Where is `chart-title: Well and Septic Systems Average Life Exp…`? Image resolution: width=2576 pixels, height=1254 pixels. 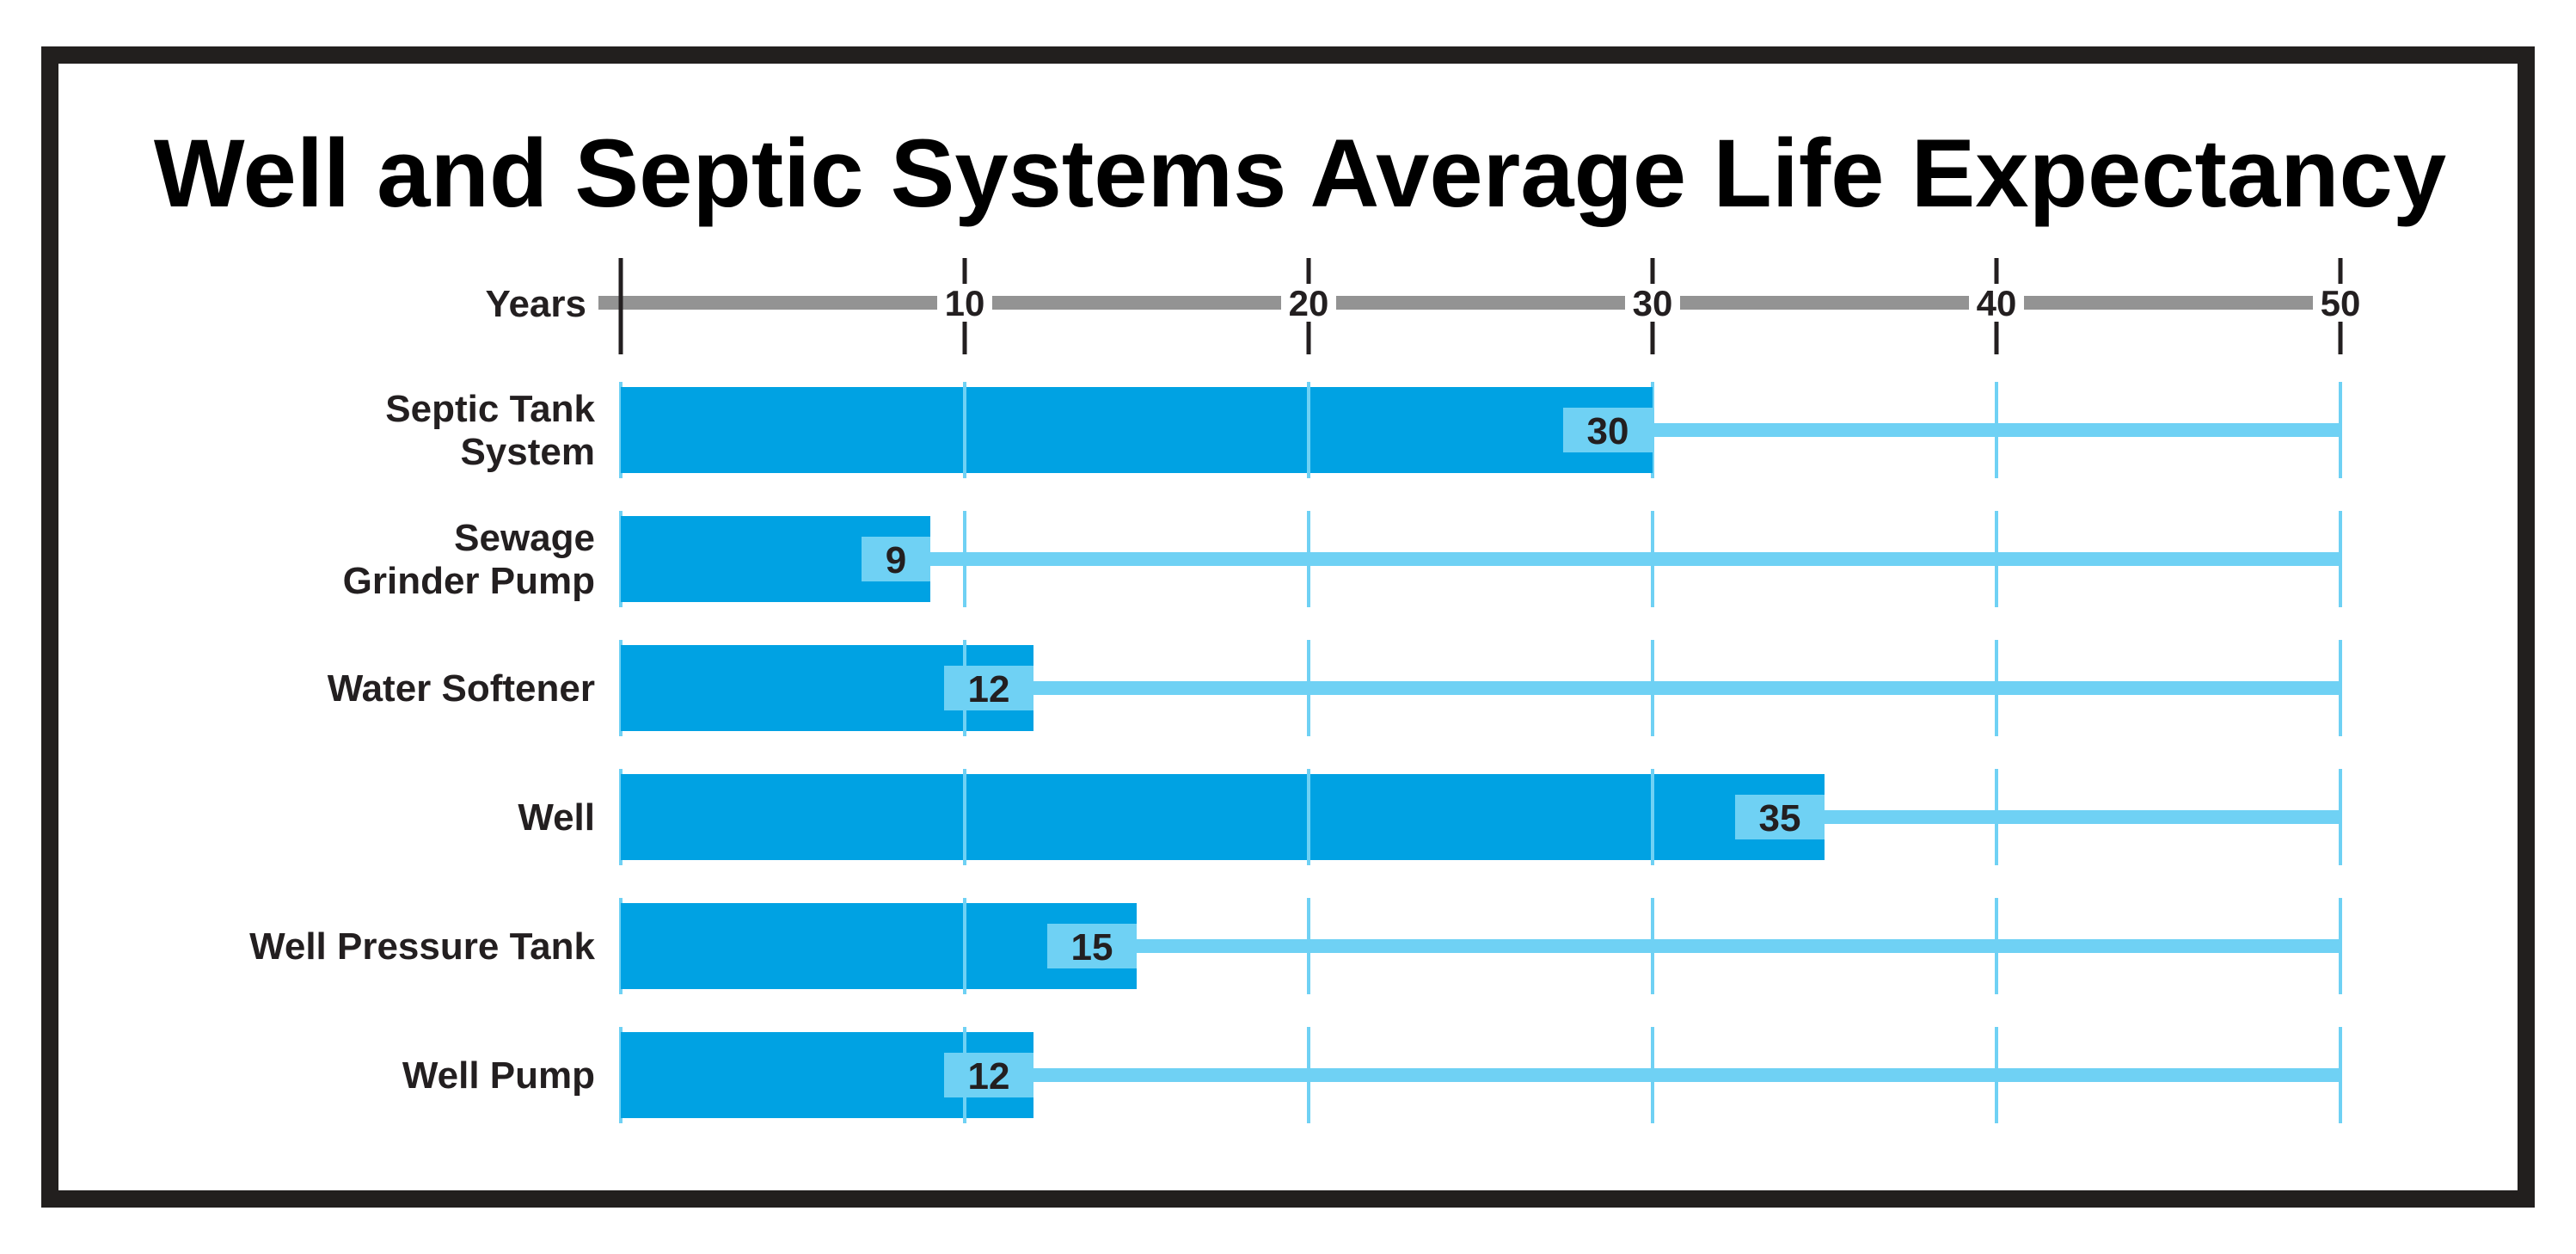 chart-title: Well and Septic Systems Average Life Exp… is located at coordinates (1300, 173).